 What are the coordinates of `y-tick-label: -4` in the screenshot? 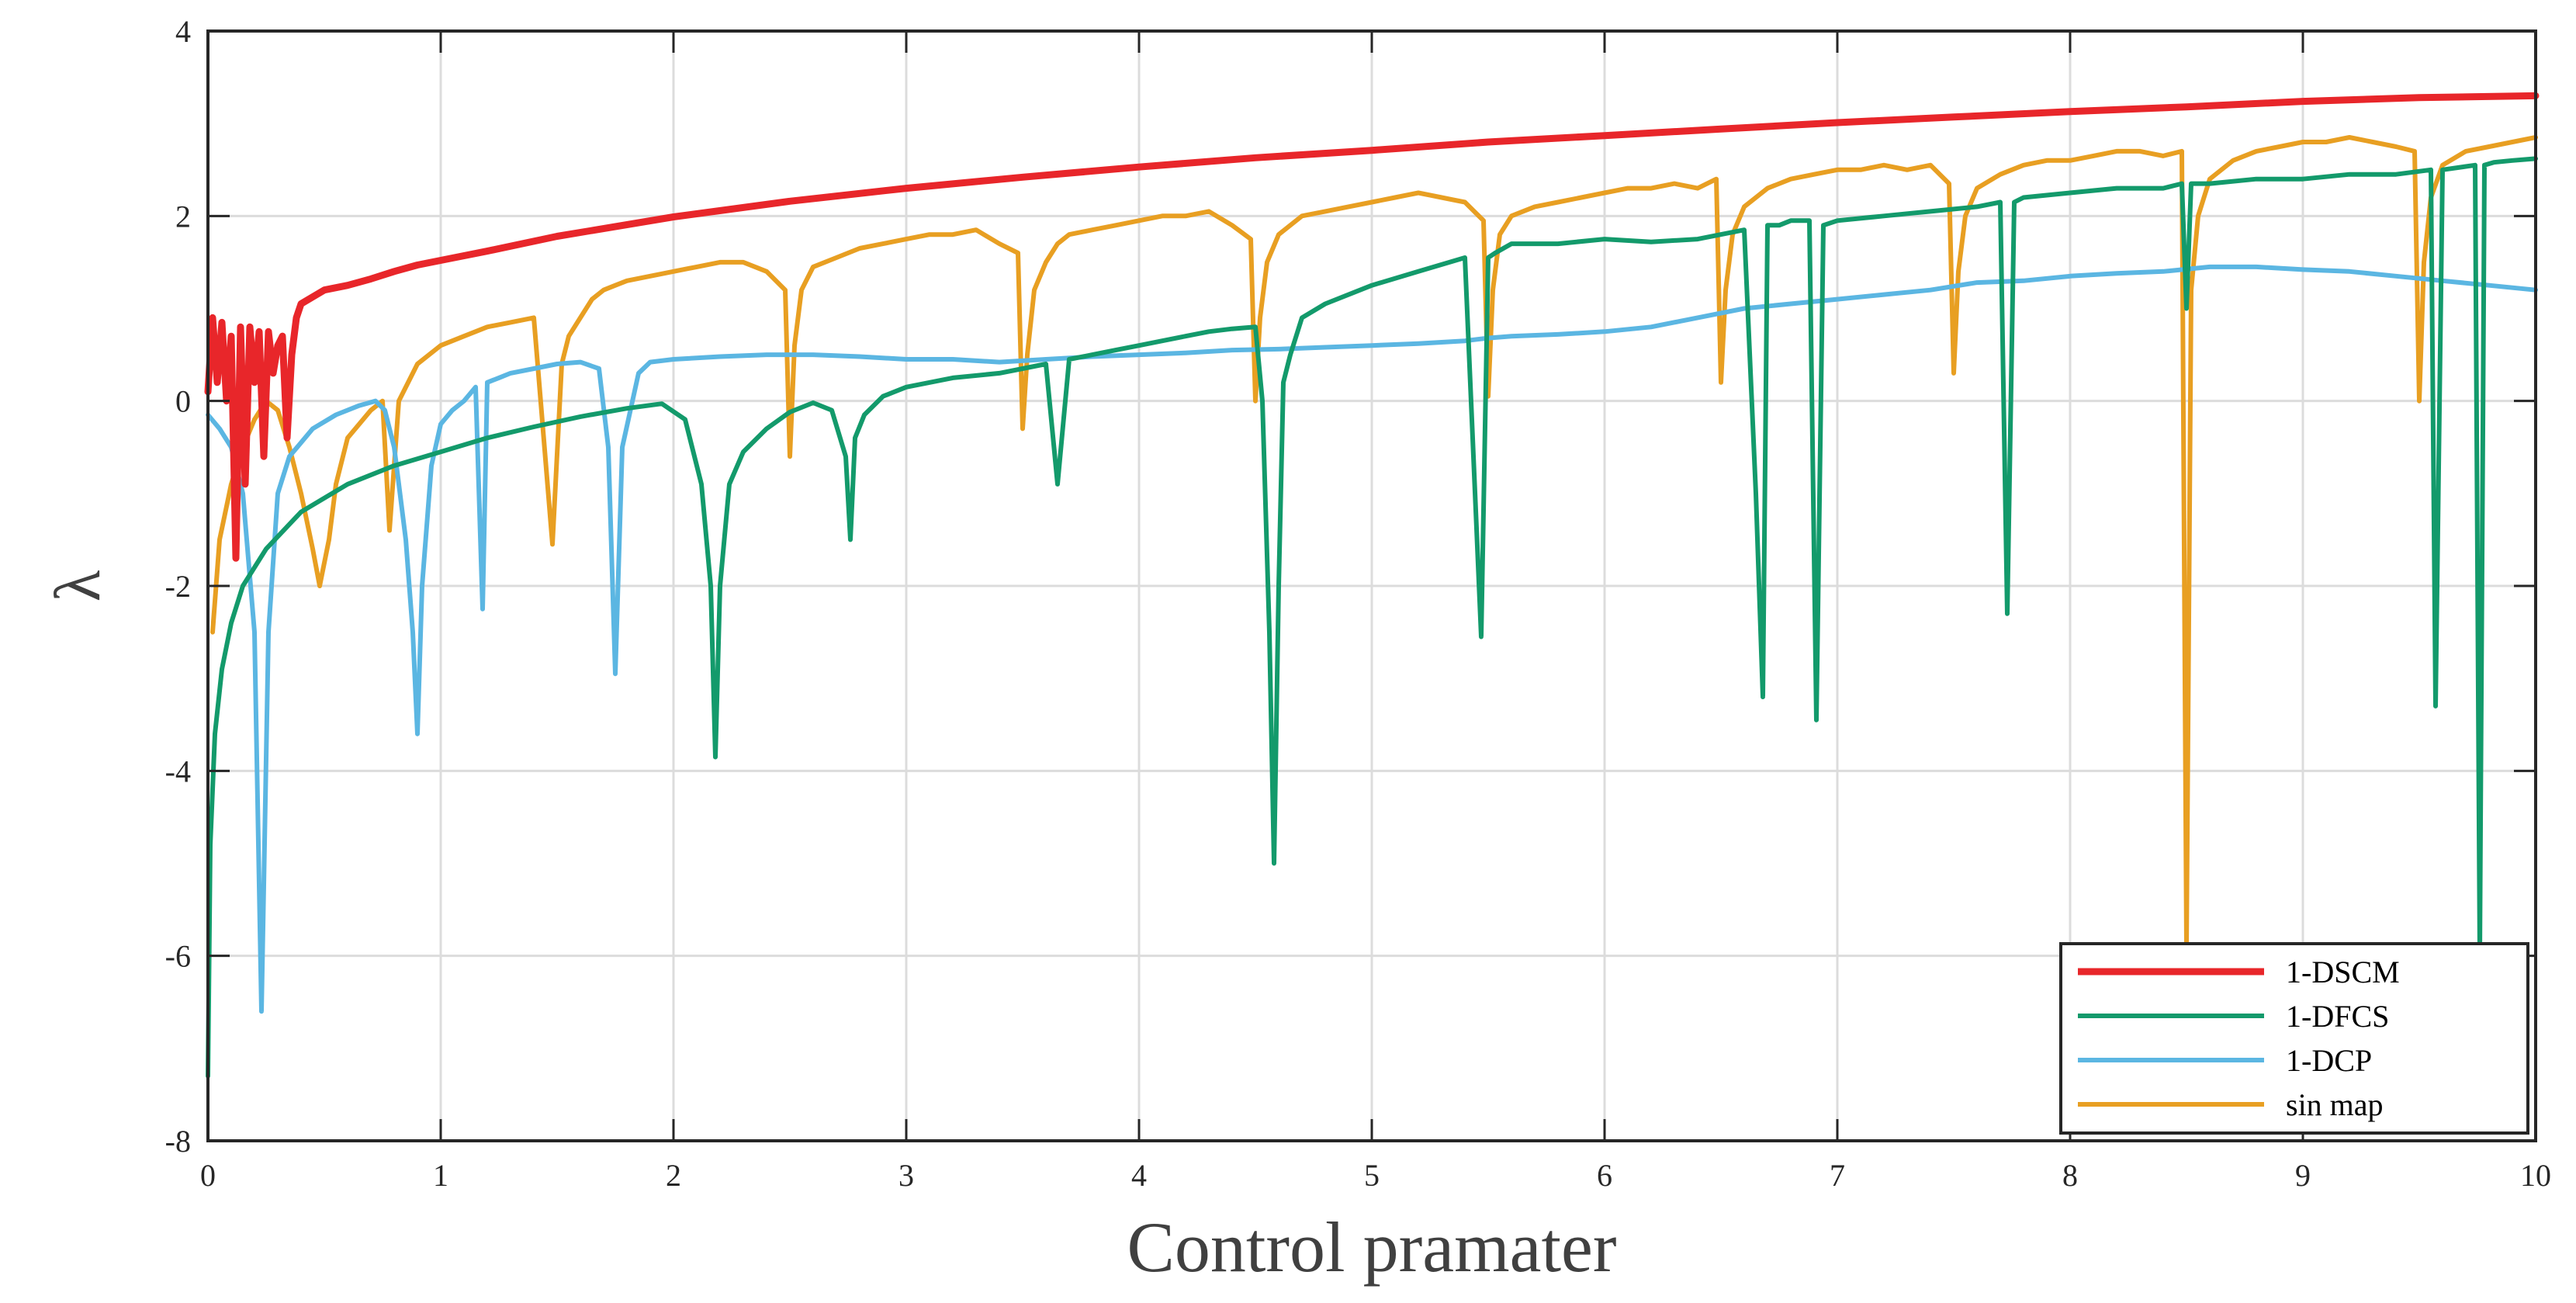 It's located at (178, 771).